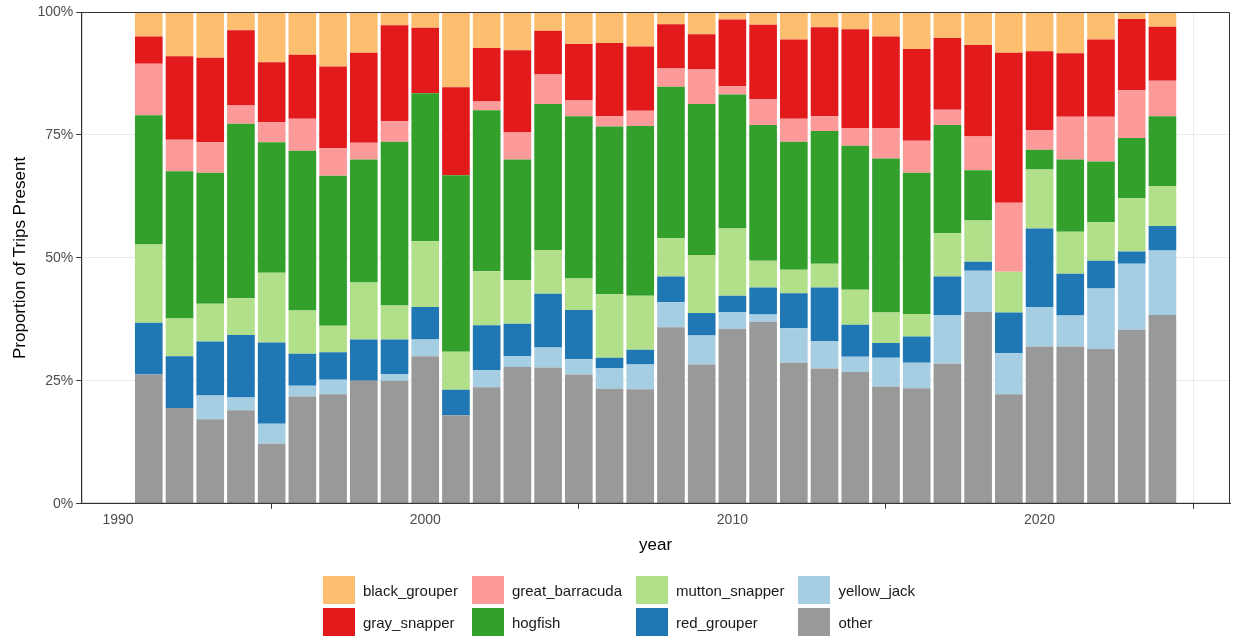  Describe the element at coordinates (855, 622) in the screenshot. I see `legend-label: other` at that location.